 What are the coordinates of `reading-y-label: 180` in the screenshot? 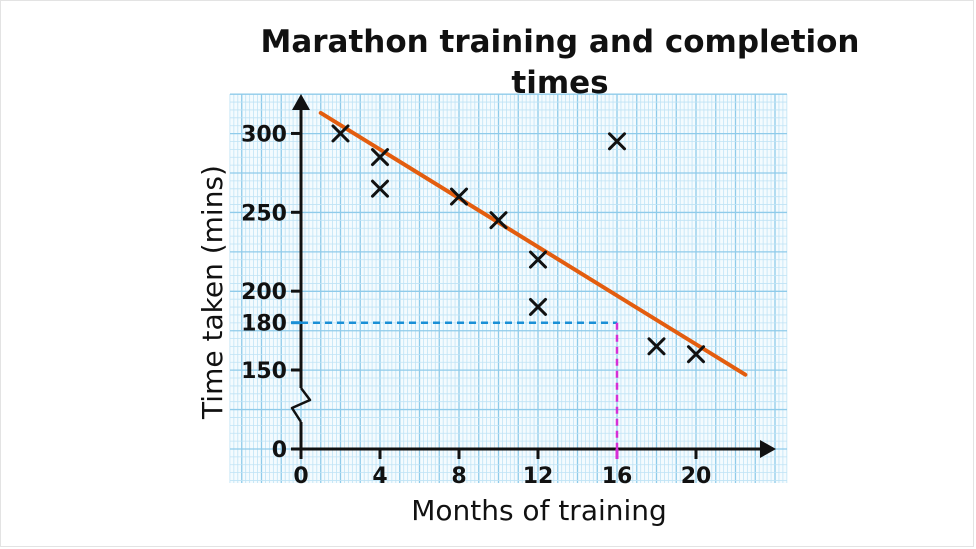 It's located at (264, 324).